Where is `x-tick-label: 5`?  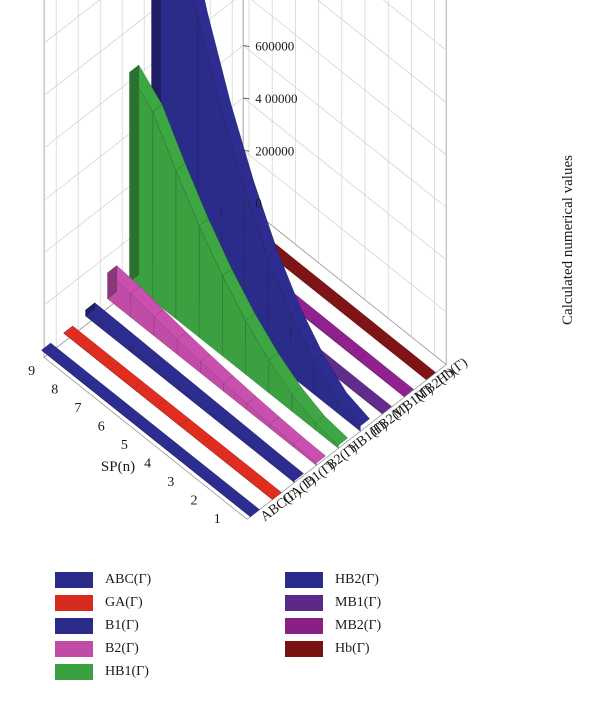
x-tick-label: 5 is located at coordinates (124, 445).